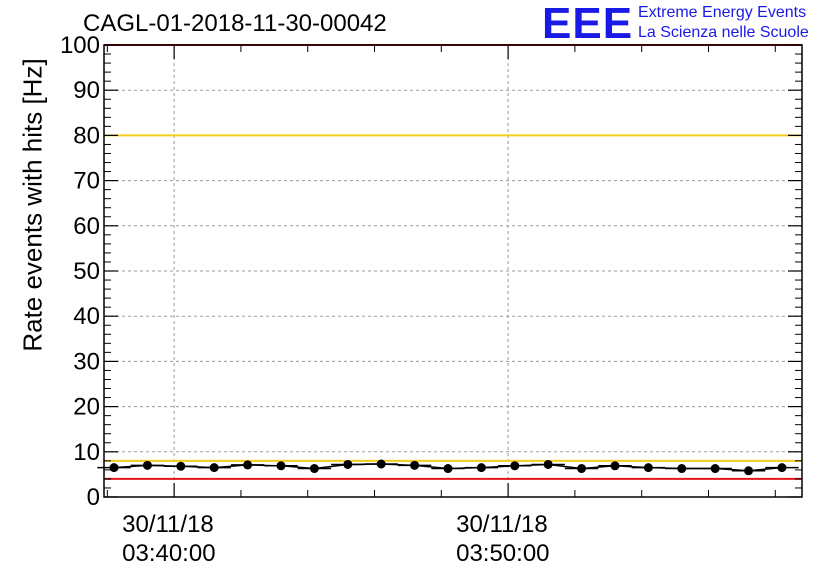 Image resolution: width=836 pixels, height=572 pixels. I want to click on x-tick-label: 30/11/18 03:50:00, so click(502, 539).